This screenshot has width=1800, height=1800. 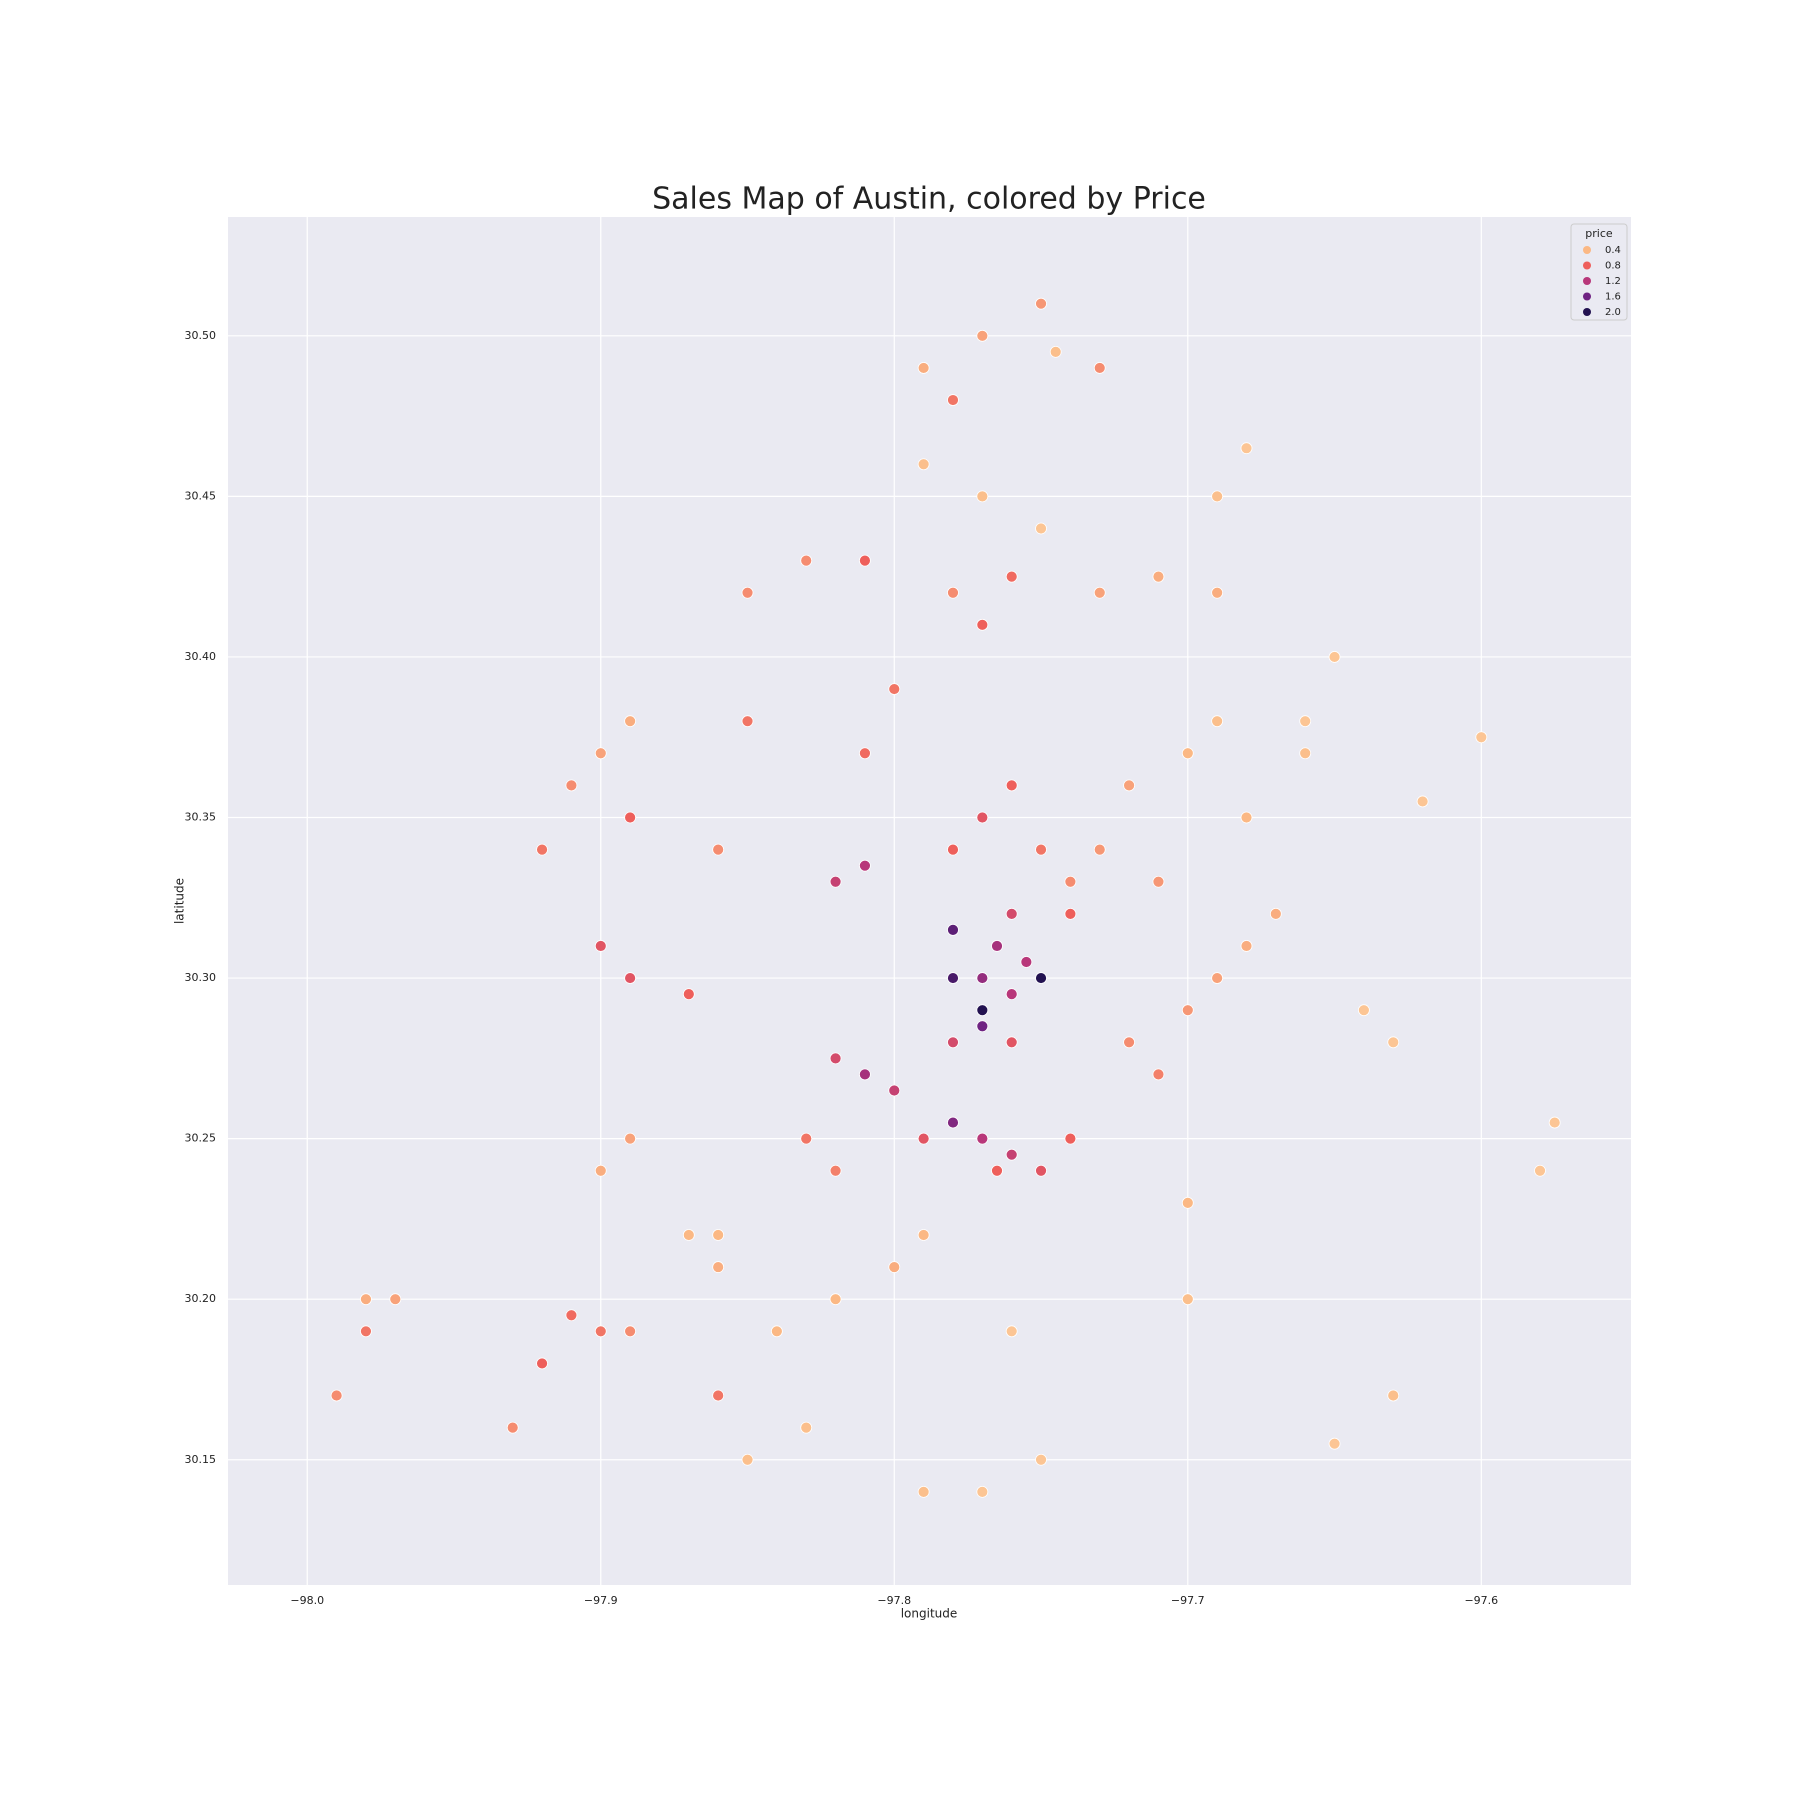 What do you see at coordinates (929, 1614) in the screenshot?
I see `x-axis-label: longitude` at bounding box center [929, 1614].